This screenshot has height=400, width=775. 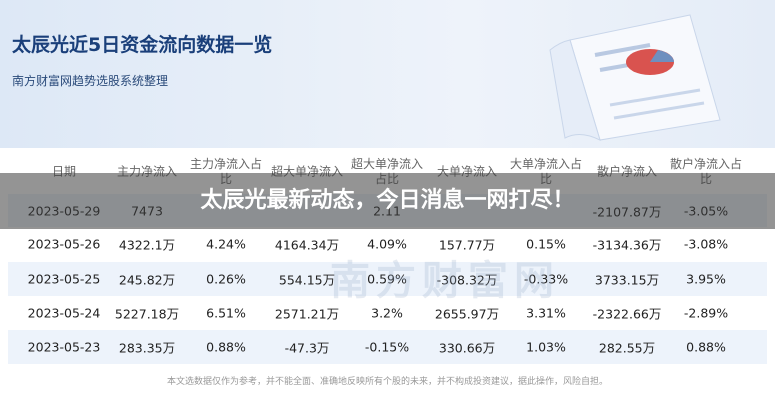 What do you see at coordinates (64, 244) in the screenshot?
I see `cell: 2023-05-26` at bounding box center [64, 244].